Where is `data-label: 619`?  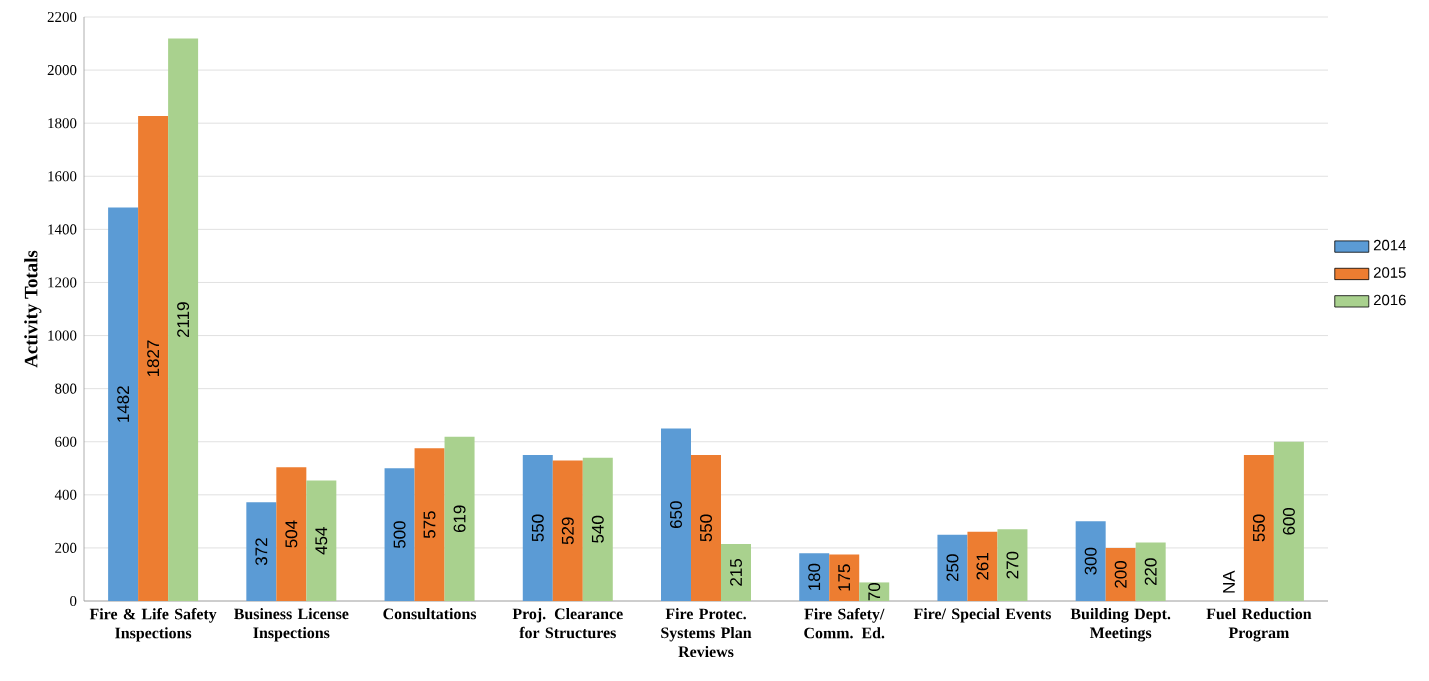 data-label: 619 is located at coordinates (459, 519).